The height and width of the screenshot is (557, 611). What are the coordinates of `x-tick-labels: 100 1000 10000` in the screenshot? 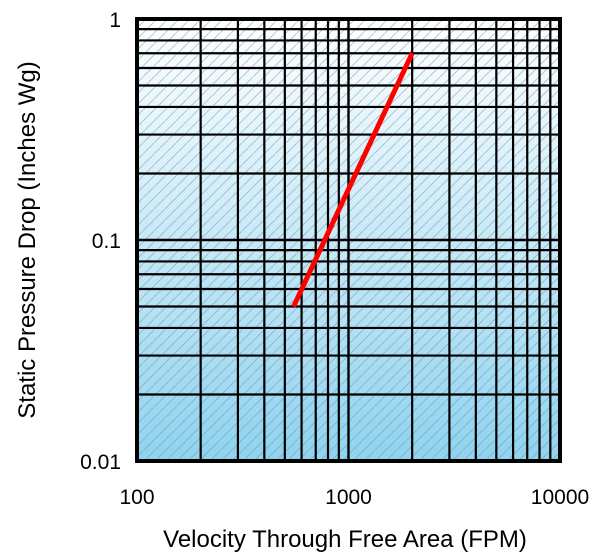 It's located at (354, 497).